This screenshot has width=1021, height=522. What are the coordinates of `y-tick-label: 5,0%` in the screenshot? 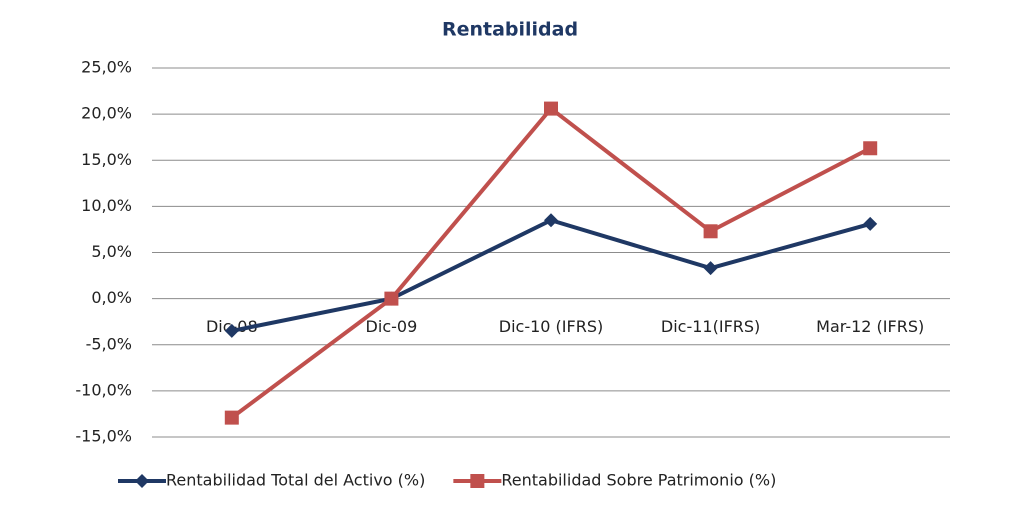 It's located at (111, 251).